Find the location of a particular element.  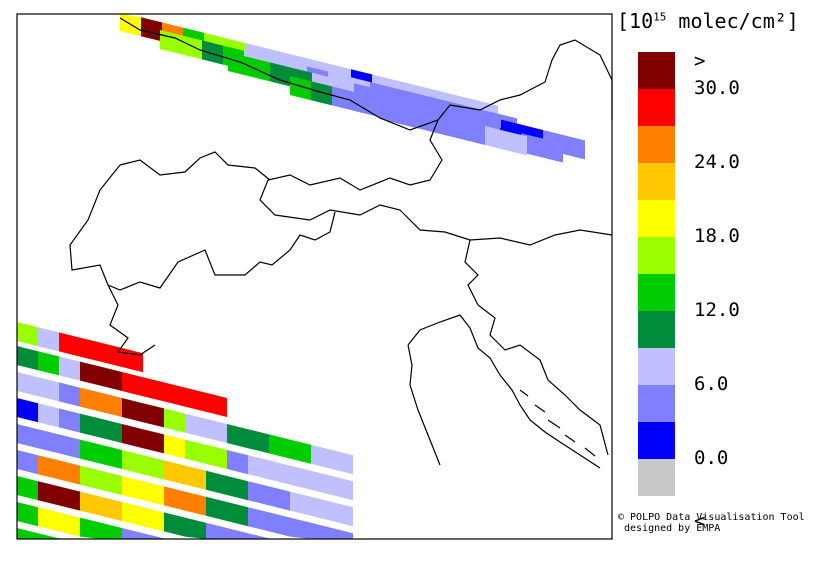

border-swiss is located at coordinates (202, 221).